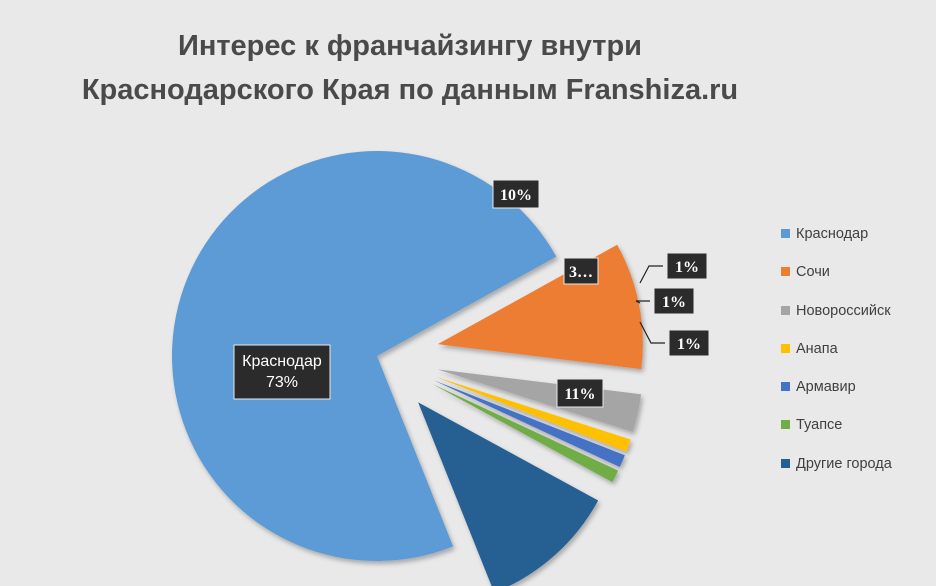 The height and width of the screenshot is (586, 936). What do you see at coordinates (785, 348) in the screenshot?
I see `legend-swatch-anapa` at bounding box center [785, 348].